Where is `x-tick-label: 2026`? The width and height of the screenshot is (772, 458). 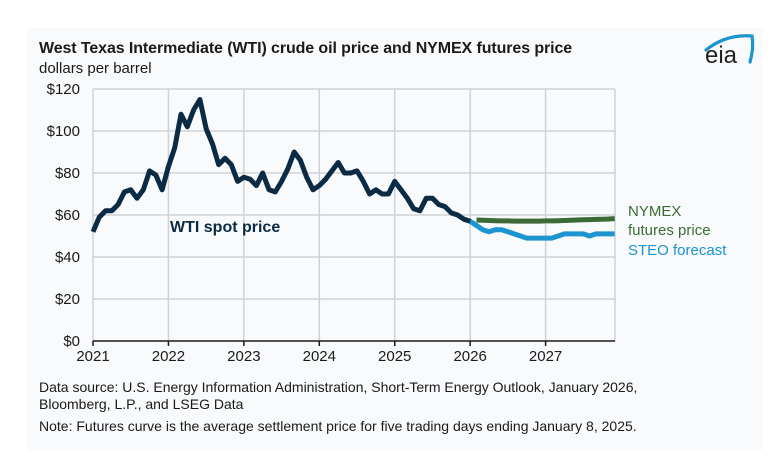 x-tick-label: 2026 is located at coordinates (469, 356).